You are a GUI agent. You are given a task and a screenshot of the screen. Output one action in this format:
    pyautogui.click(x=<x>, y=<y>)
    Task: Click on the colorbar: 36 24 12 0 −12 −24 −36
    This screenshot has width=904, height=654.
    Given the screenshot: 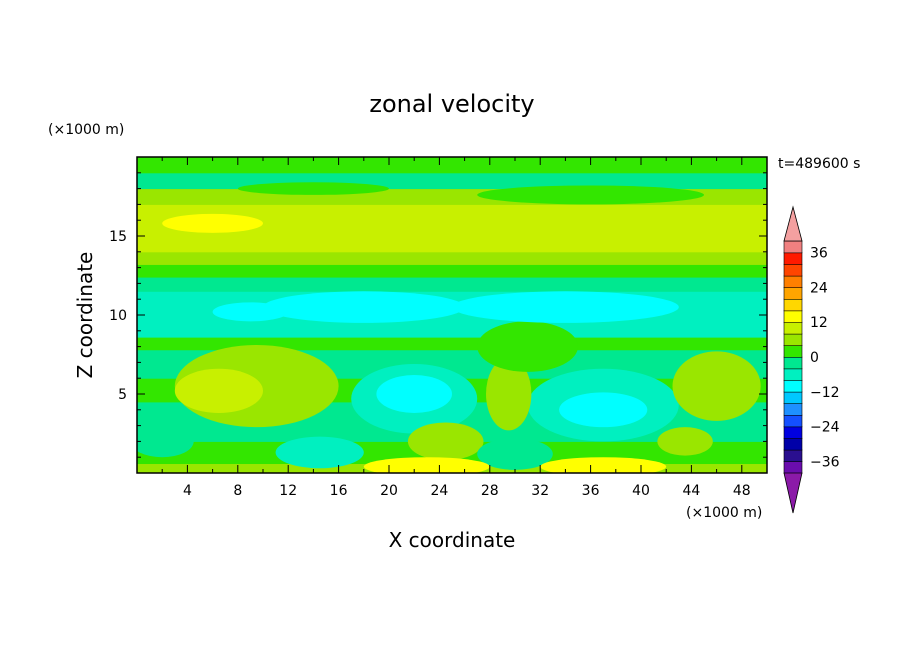 What is the action you would take?
    pyautogui.click(x=811, y=359)
    